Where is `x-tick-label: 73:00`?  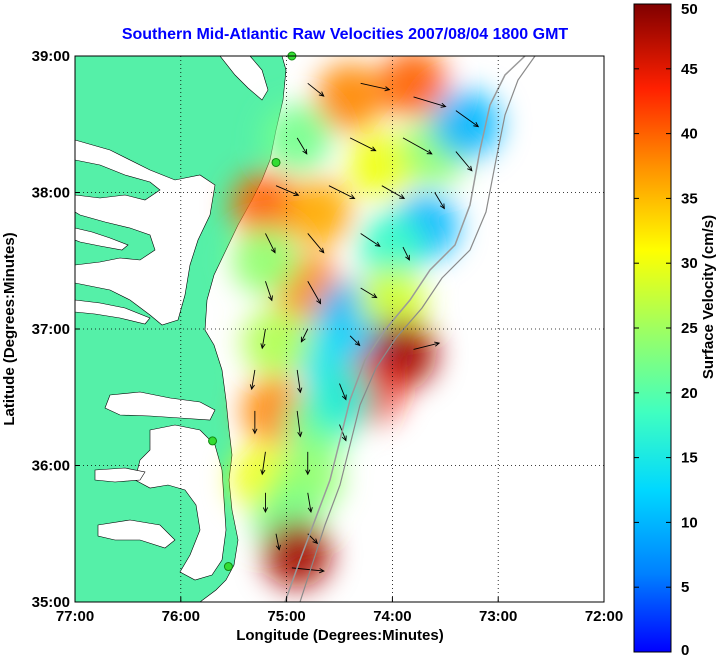
x-tick-label: 73:00 is located at coordinates (498, 616).